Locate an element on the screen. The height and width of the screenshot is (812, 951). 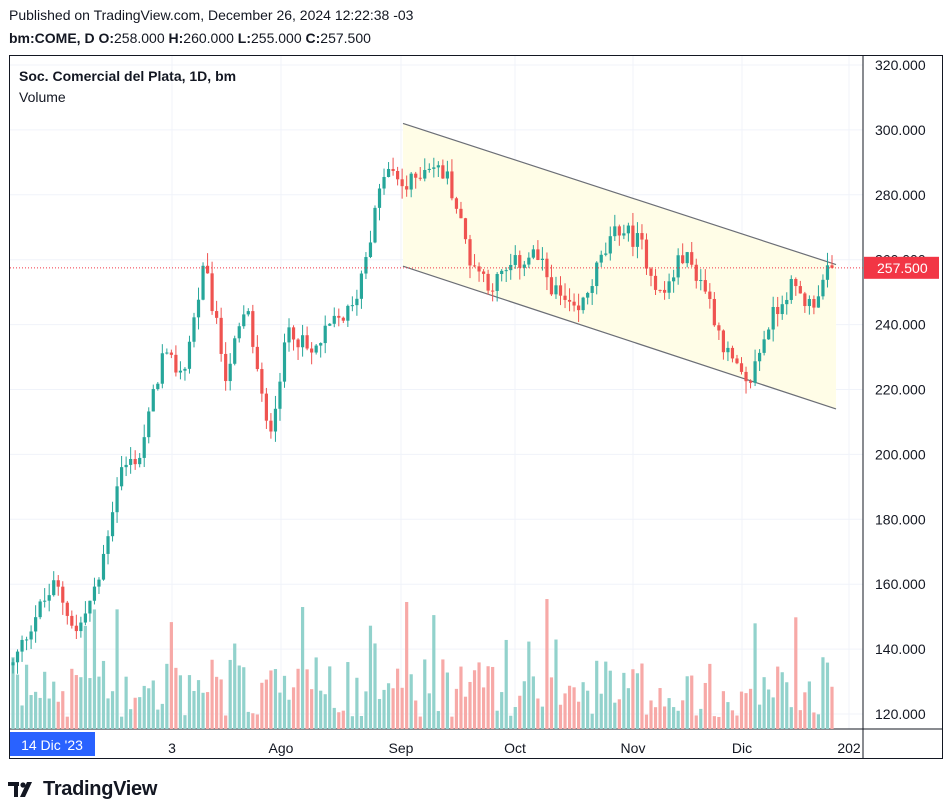
close-label: C: is located at coordinates (313, 38).